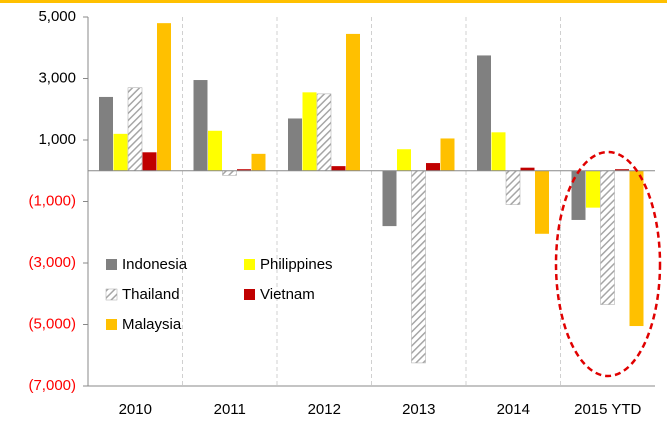  I want to click on legend-label: Philippines, so click(296, 264).